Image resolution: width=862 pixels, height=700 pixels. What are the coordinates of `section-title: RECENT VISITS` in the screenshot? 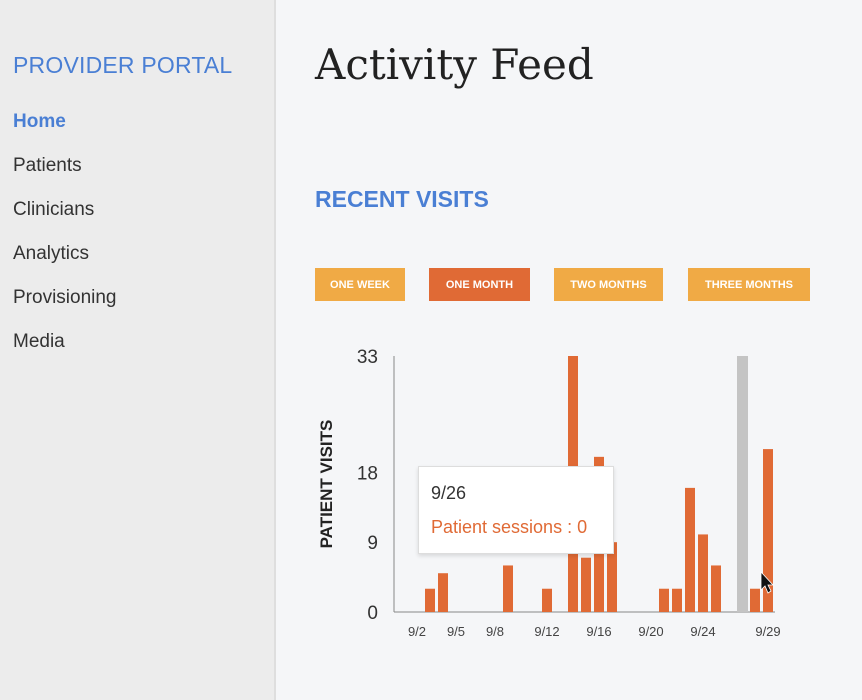 It's located at (402, 199).